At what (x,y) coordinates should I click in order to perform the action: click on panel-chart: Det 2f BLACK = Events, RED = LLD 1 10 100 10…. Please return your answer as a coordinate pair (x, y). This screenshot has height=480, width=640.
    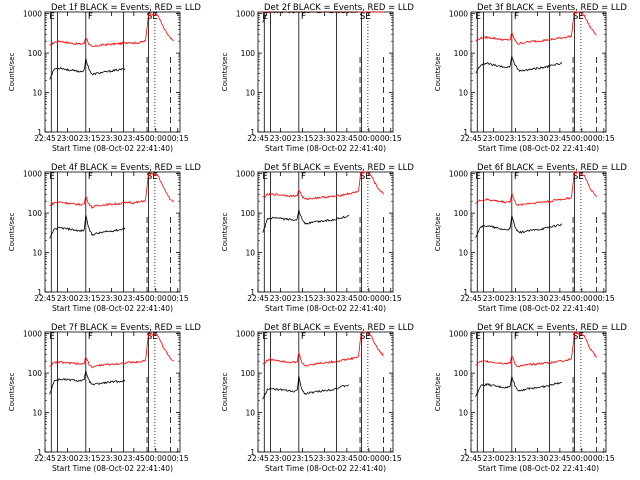
    Looking at the image, I should click on (317, 78).